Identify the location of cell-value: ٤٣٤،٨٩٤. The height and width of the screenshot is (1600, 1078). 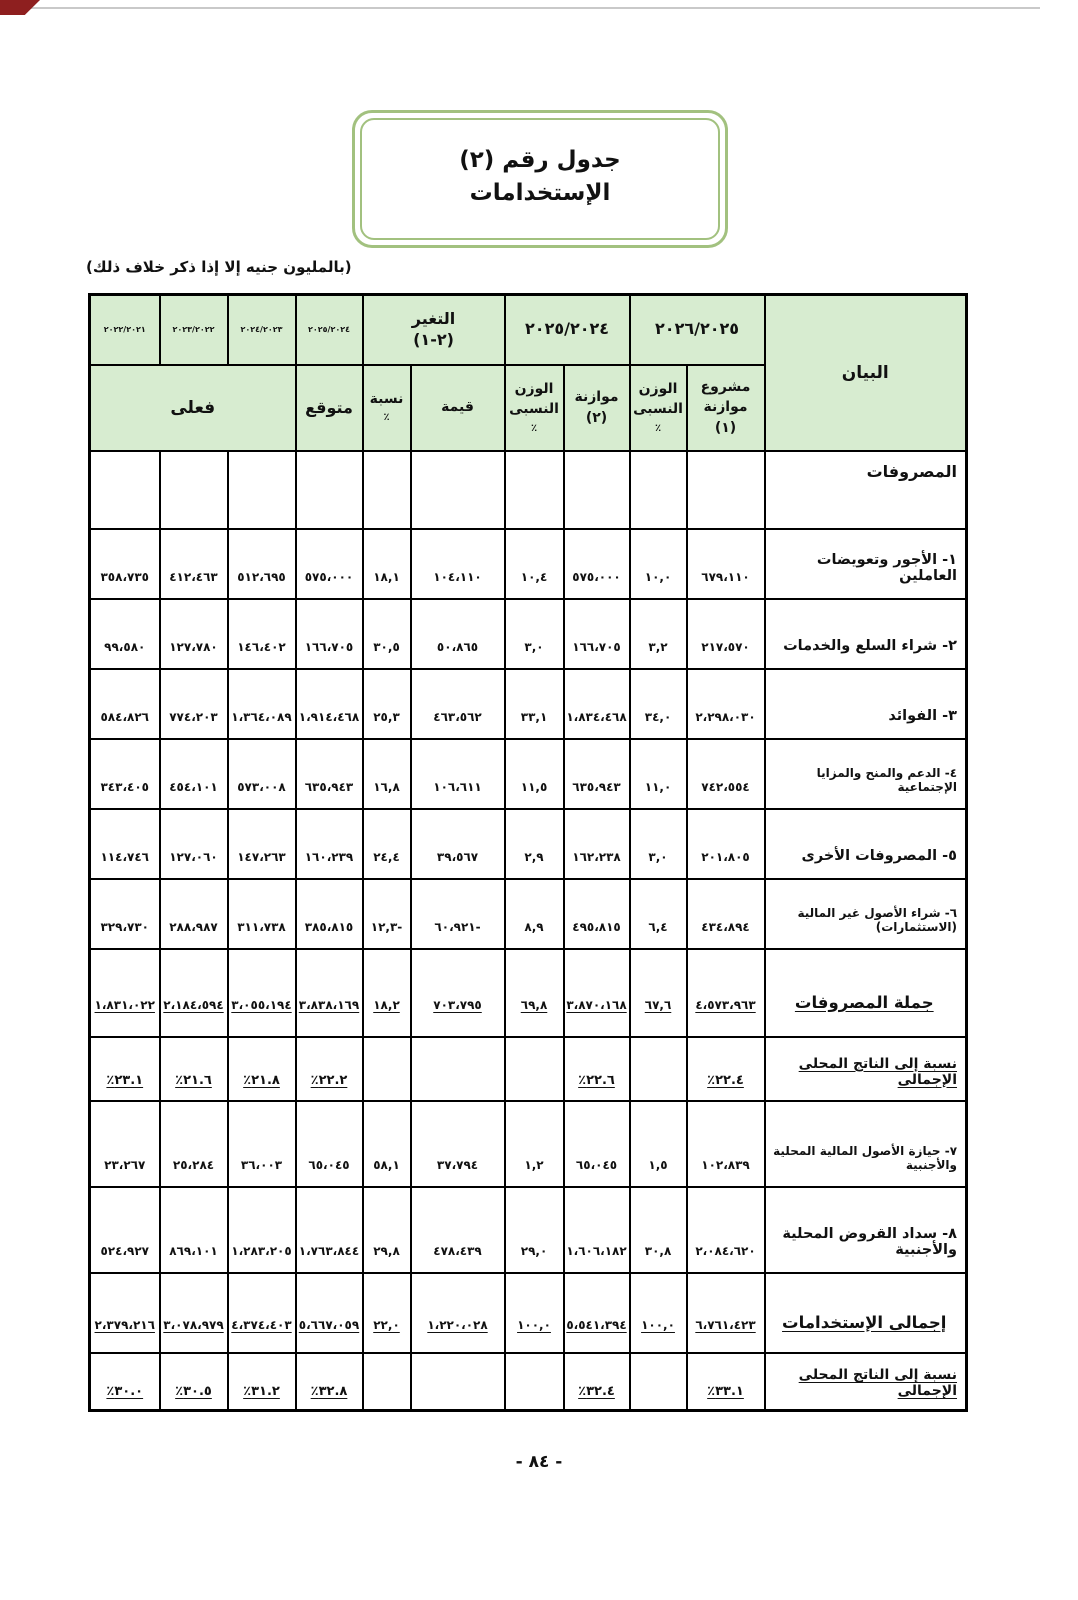
(725, 913).